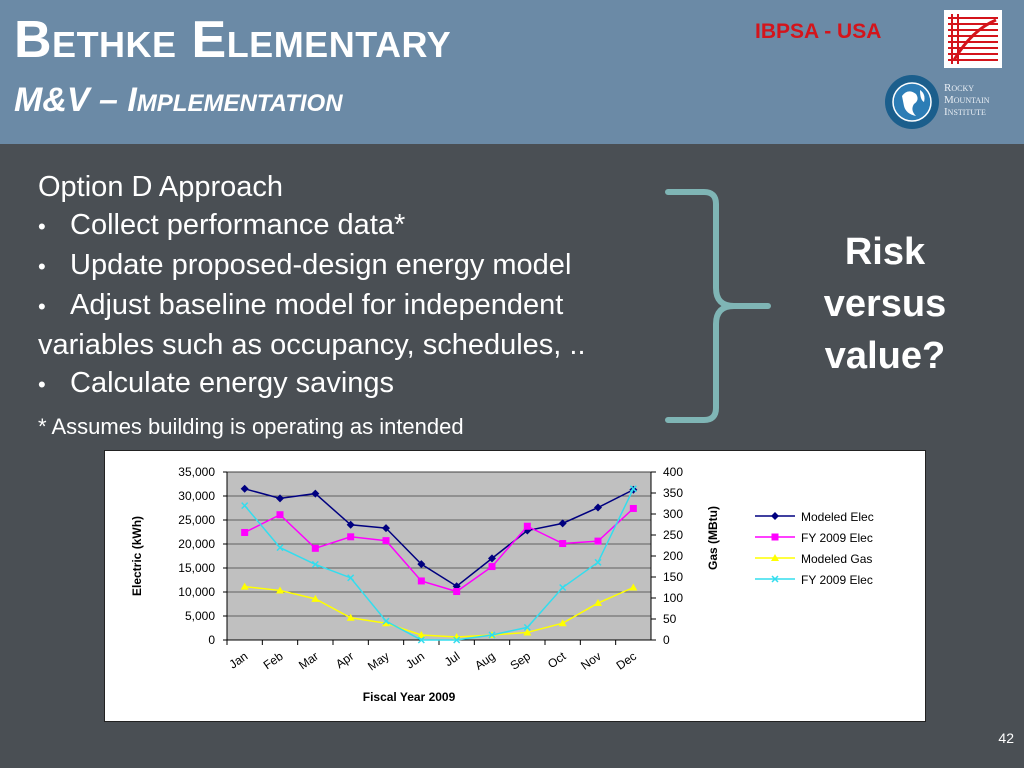 The height and width of the screenshot is (768, 1024). I want to click on legend-label: Modeled Gas, so click(836, 559).